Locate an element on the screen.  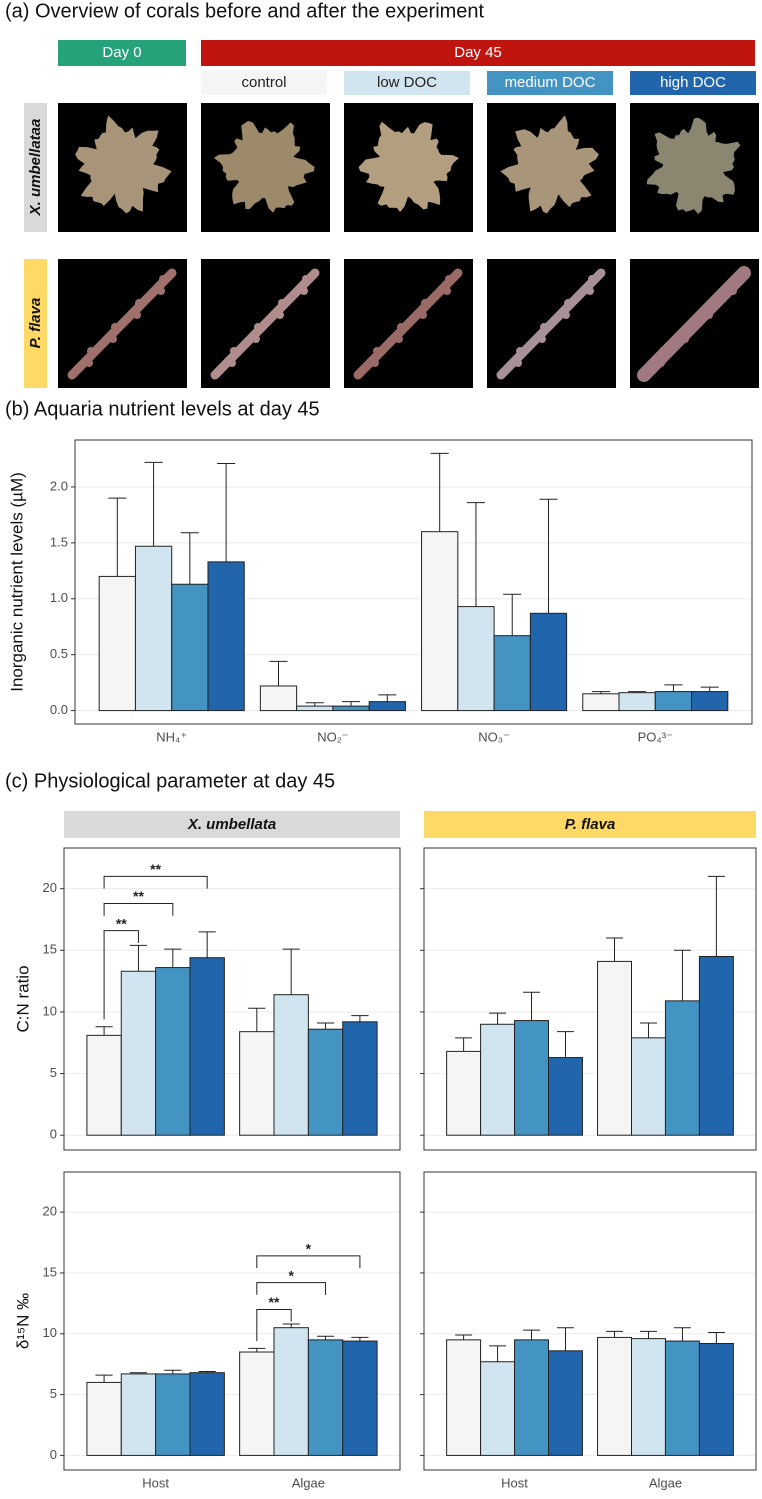
day45-label: Day 45 is located at coordinates (478, 52).